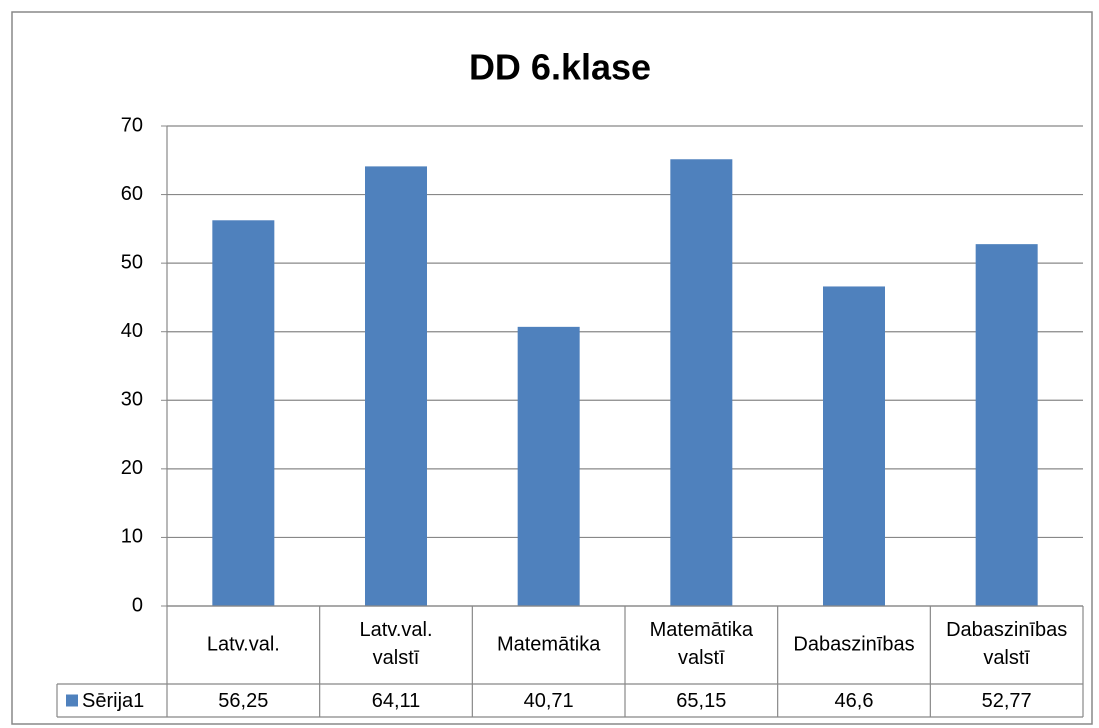  I want to click on x-tick-label: Dabaszinības valstī, so click(1006, 644).